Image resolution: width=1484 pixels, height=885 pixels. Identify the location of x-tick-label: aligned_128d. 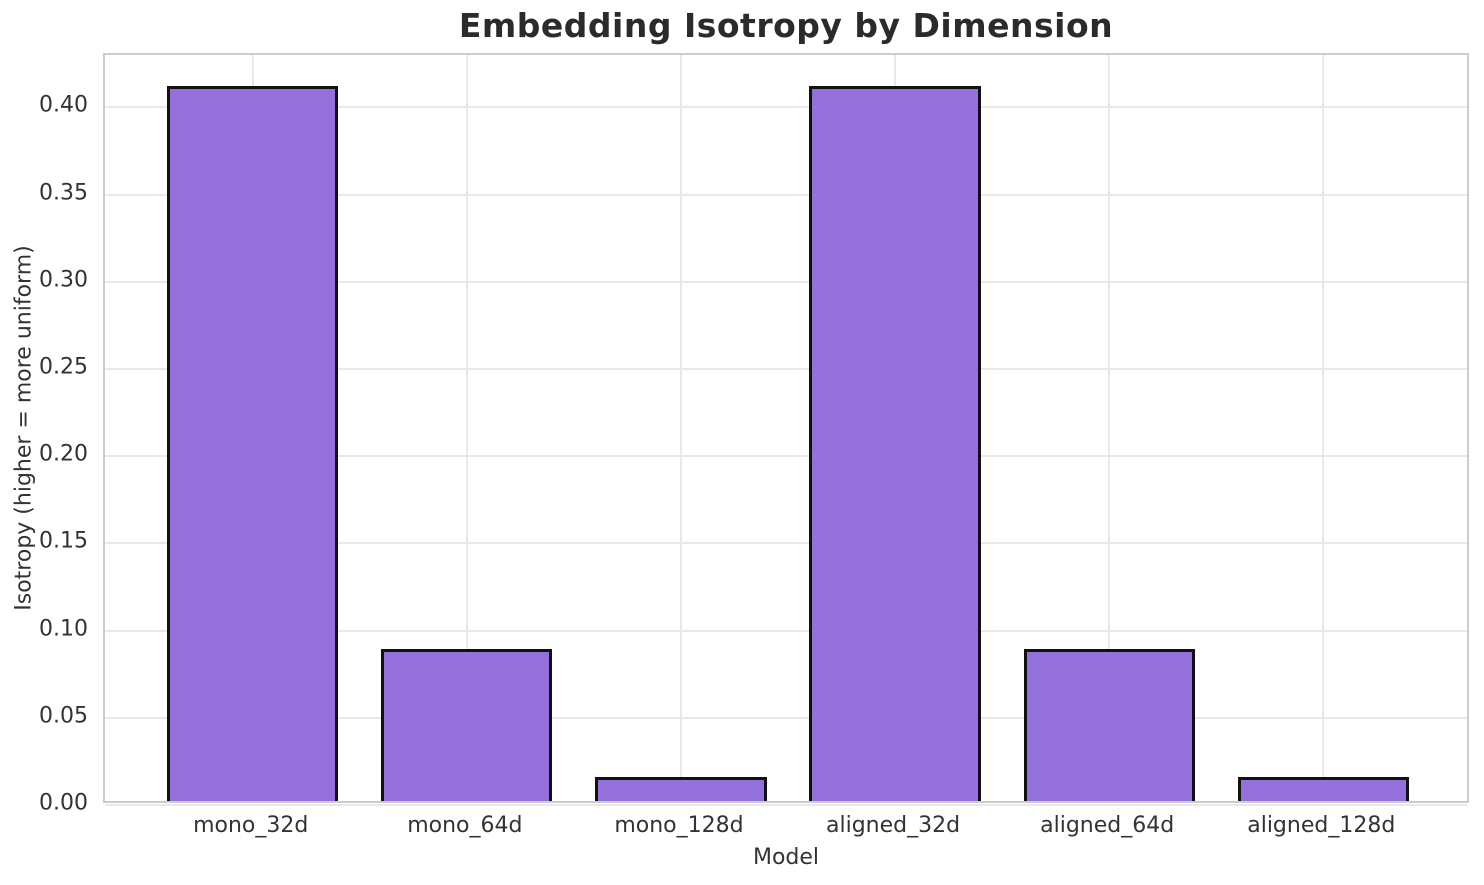
(1321, 825).